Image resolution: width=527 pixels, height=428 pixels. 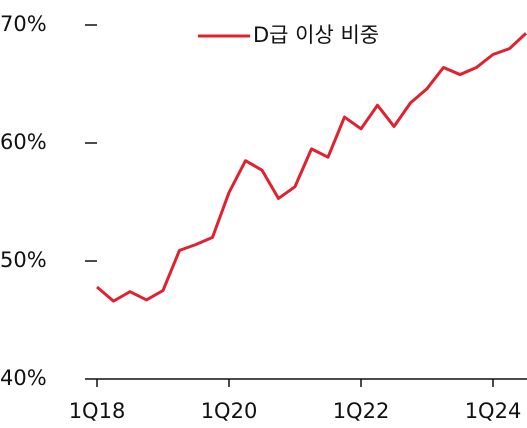 I want to click on legend-label: D급 이상 비중, so click(x=316, y=35).